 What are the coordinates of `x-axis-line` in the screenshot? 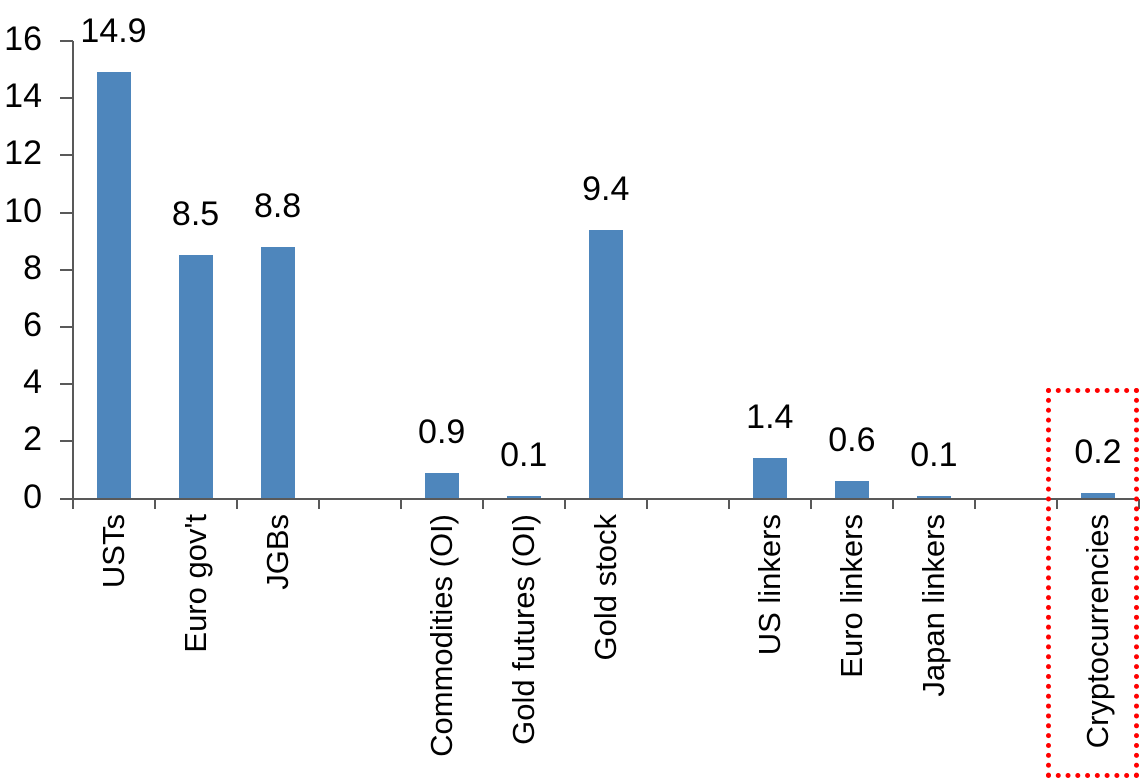 It's located at (605, 498).